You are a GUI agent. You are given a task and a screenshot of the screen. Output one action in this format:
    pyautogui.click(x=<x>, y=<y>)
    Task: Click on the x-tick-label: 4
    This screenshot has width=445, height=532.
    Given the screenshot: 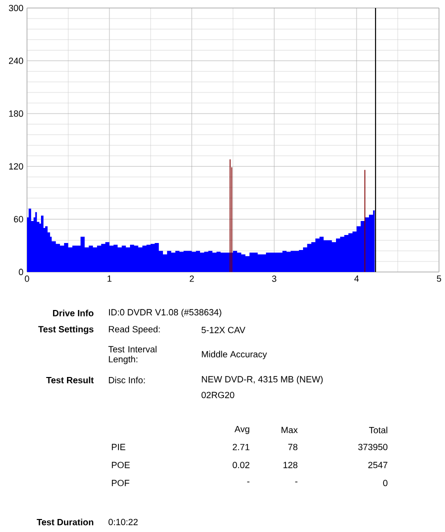 What is the action you would take?
    pyautogui.click(x=356, y=279)
    